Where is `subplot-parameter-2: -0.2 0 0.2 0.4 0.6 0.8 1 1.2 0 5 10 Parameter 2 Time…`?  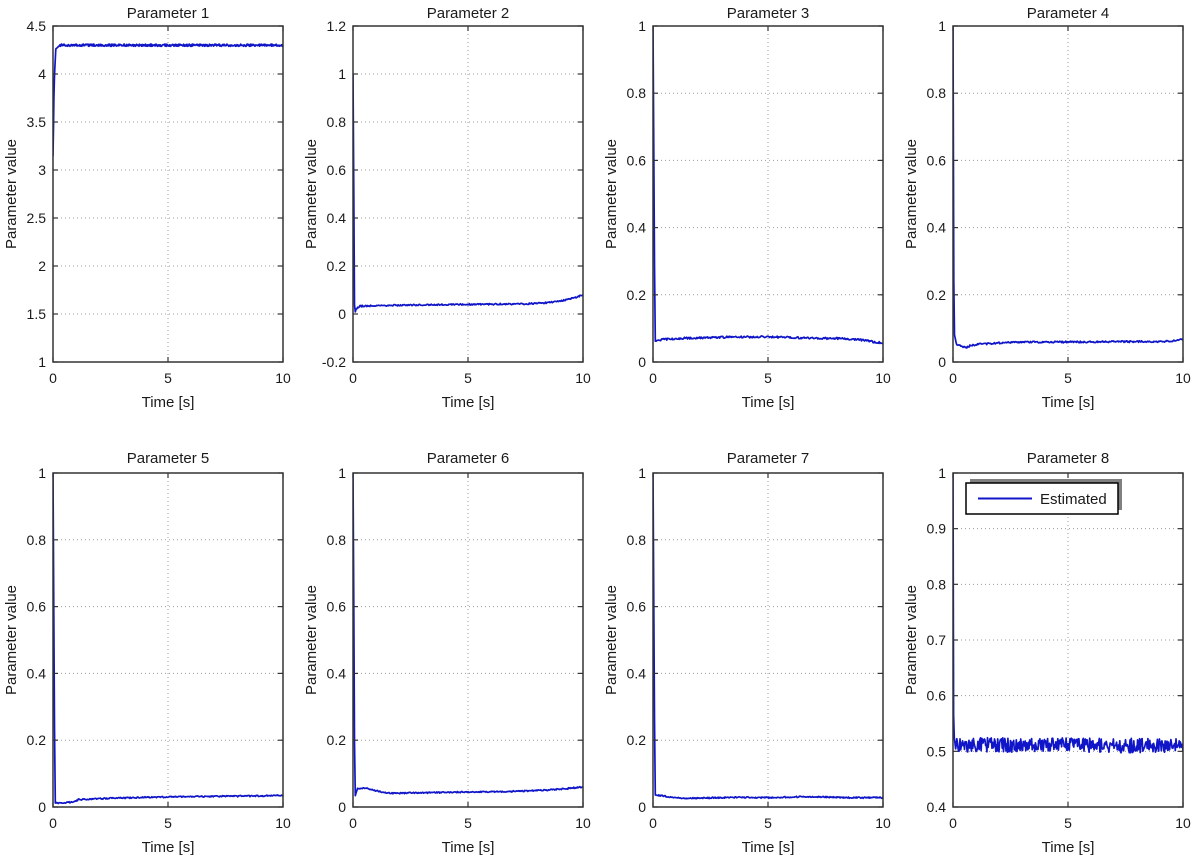
subplot-parameter-2: -0.2 0 0.2 0.4 0.6 0.8 1 1.2 0 5 10 Parameter 2 Time… is located at coordinates (450, 215).